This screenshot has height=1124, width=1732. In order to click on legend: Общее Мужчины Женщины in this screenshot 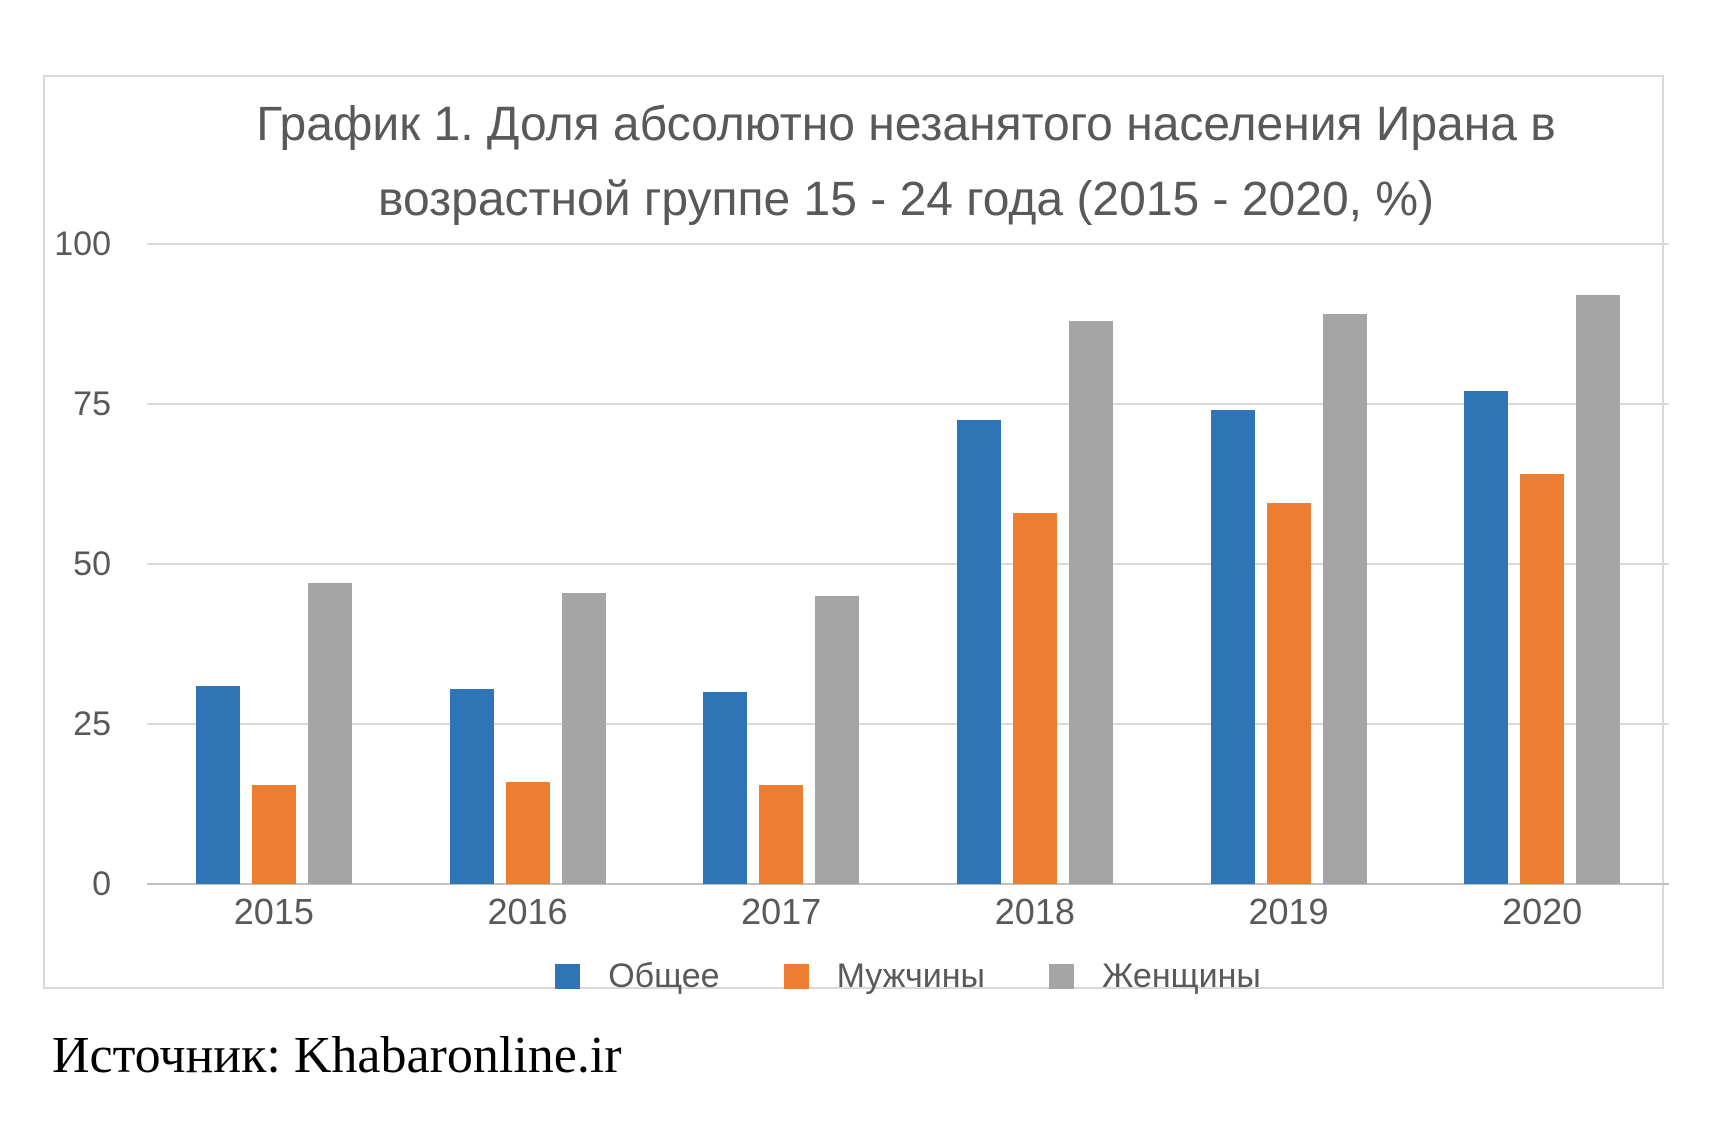, I will do `click(908, 976)`.